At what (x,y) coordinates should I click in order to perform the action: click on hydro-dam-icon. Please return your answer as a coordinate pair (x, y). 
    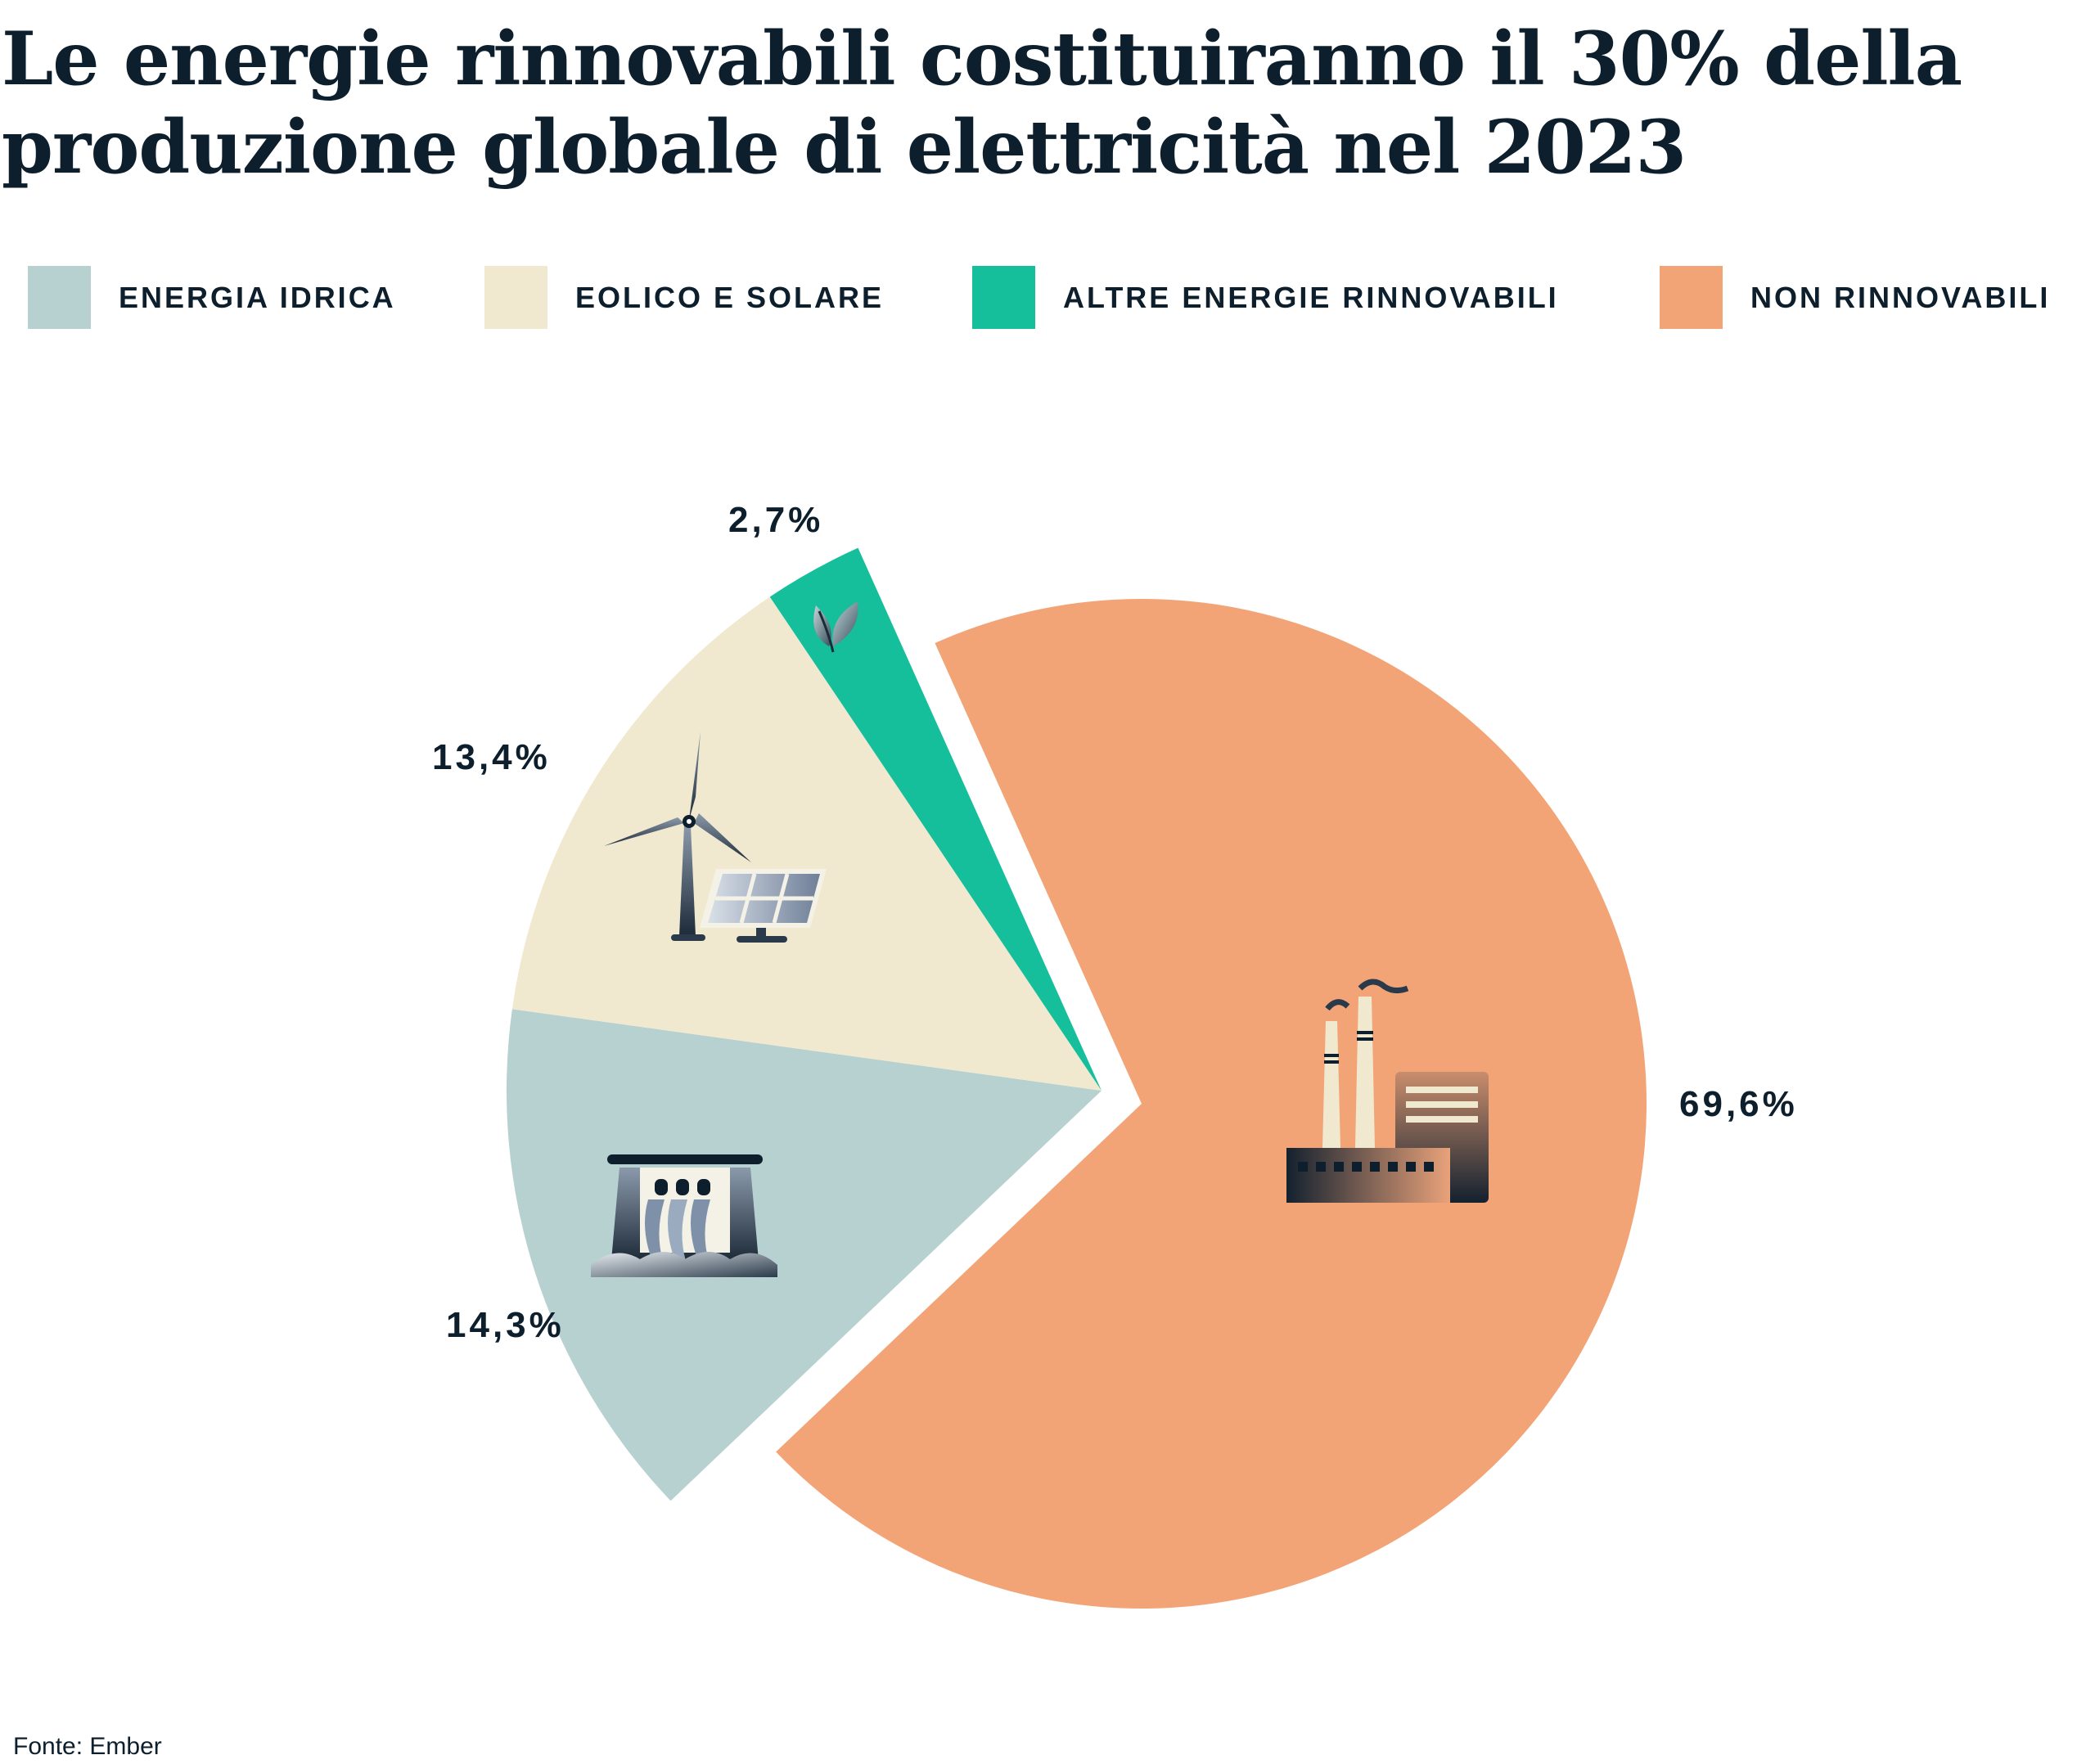
    Looking at the image, I should click on (684, 1216).